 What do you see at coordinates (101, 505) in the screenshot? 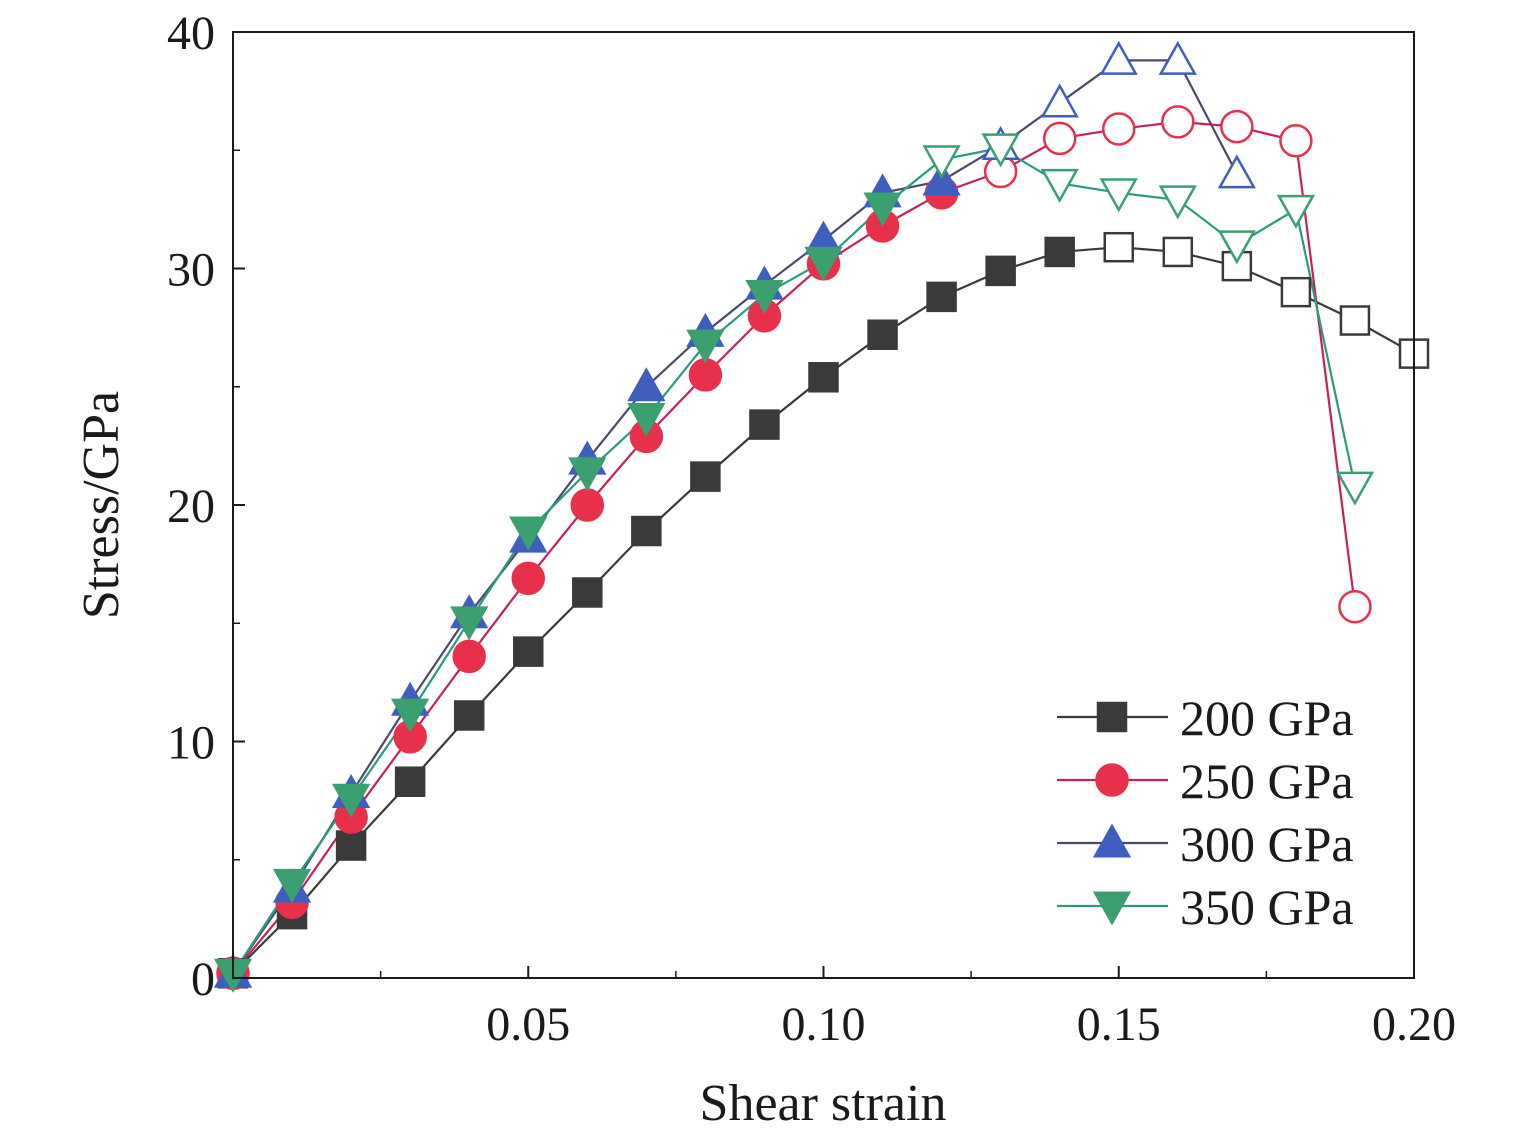
I see `y-axis-label: Stress/GPa` at bounding box center [101, 505].